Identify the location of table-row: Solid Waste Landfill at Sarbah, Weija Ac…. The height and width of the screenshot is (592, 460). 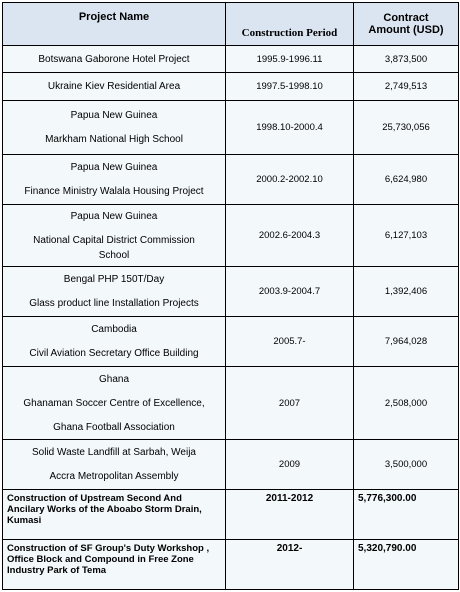
(230, 464).